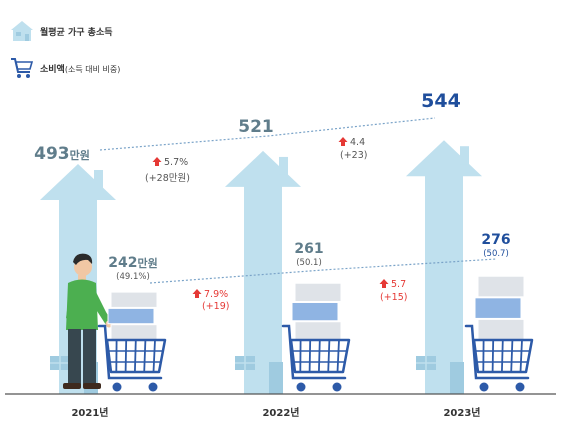 The image size is (566, 437). Describe the element at coordinates (88, 321) in the screenshot. I see `person-figure` at that location.